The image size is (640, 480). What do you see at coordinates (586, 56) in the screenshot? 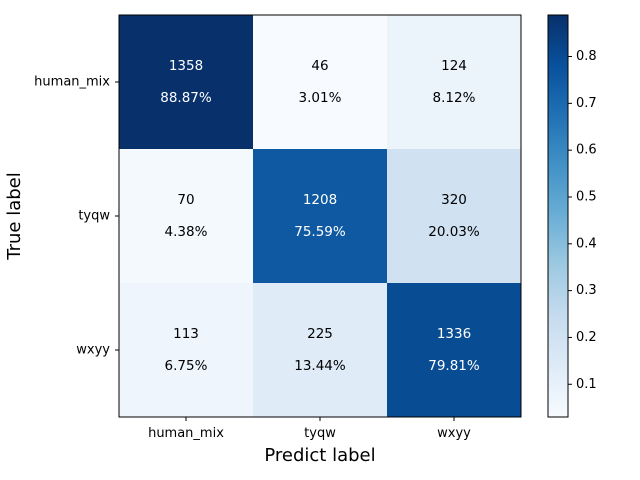
I see `colorbar-tick-label: 0.8` at bounding box center [586, 56].